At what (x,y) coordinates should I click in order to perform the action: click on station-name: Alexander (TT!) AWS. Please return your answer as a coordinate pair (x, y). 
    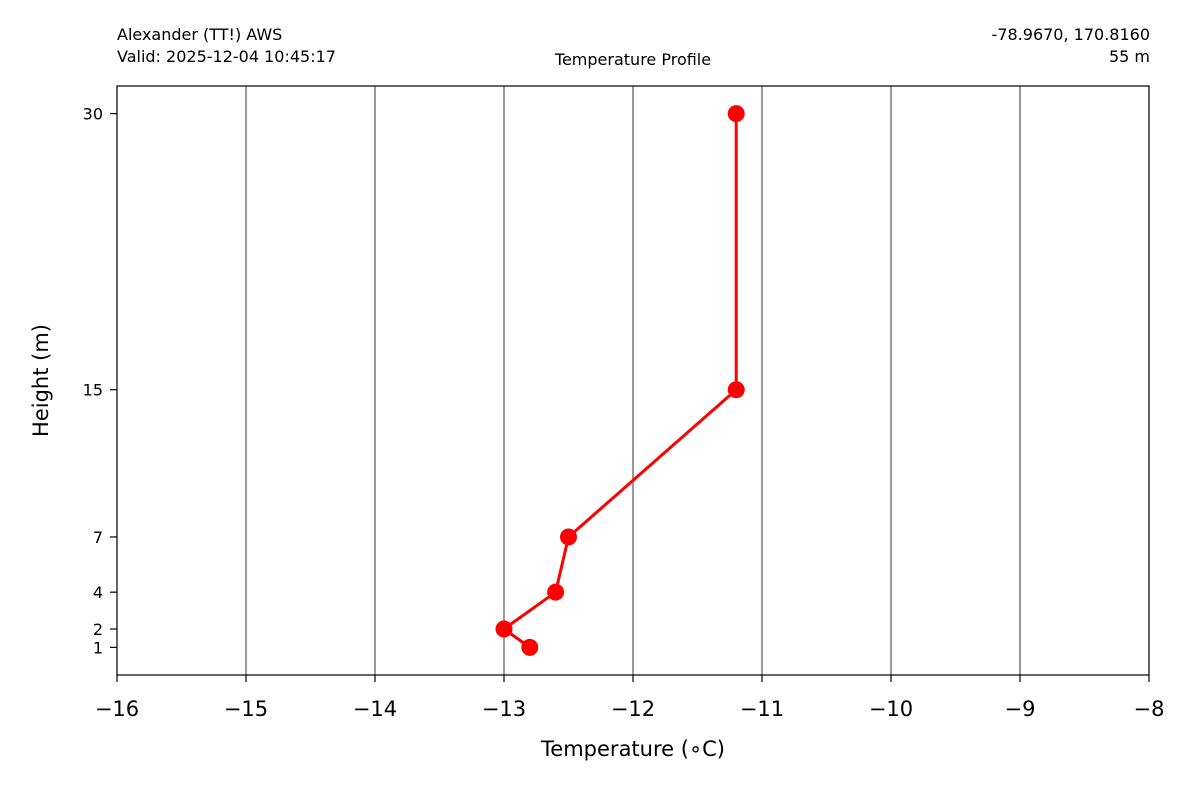
    Looking at the image, I should click on (200, 34).